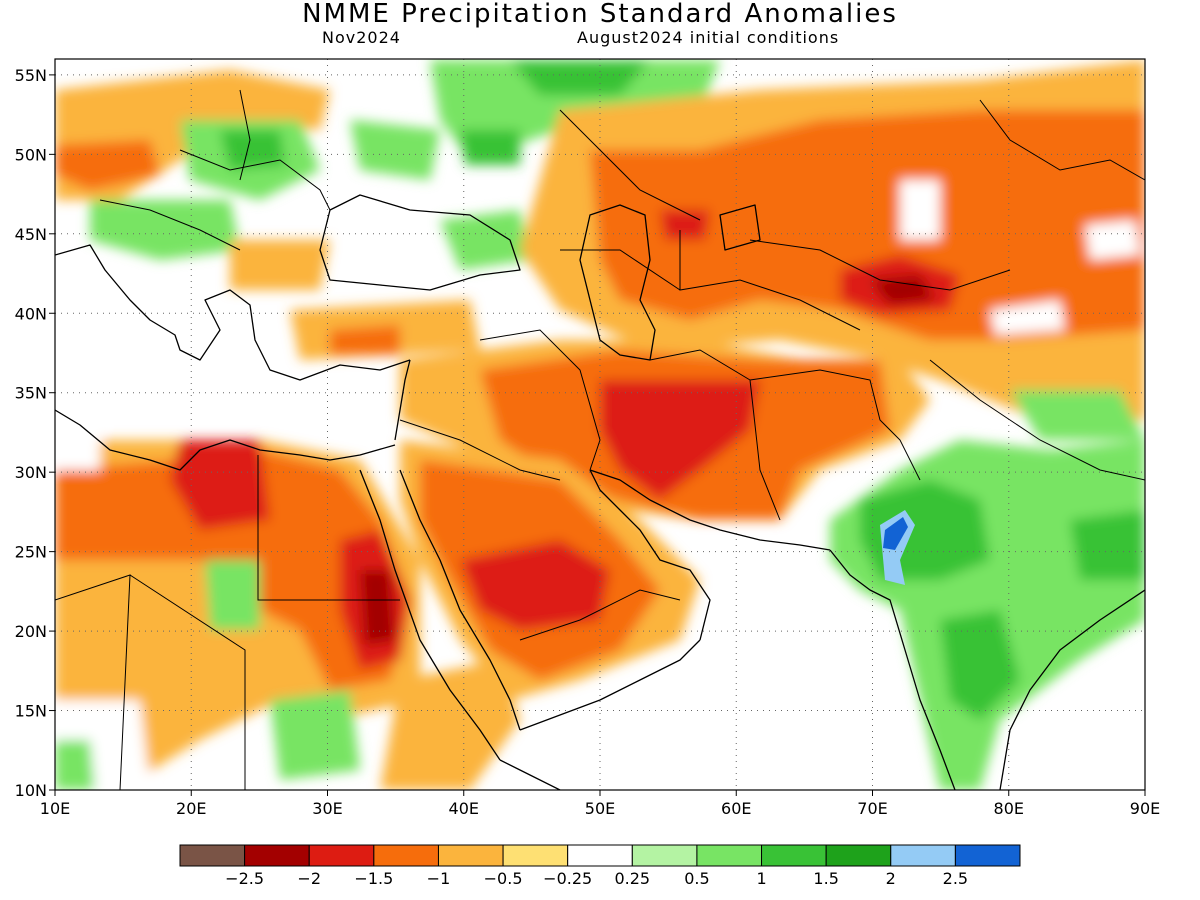 The width and height of the screenshot is (1200, 900). Describe the element at coordinates (327, 808) in the screenshot. I see `lon-tick-label: 30E` at that location.